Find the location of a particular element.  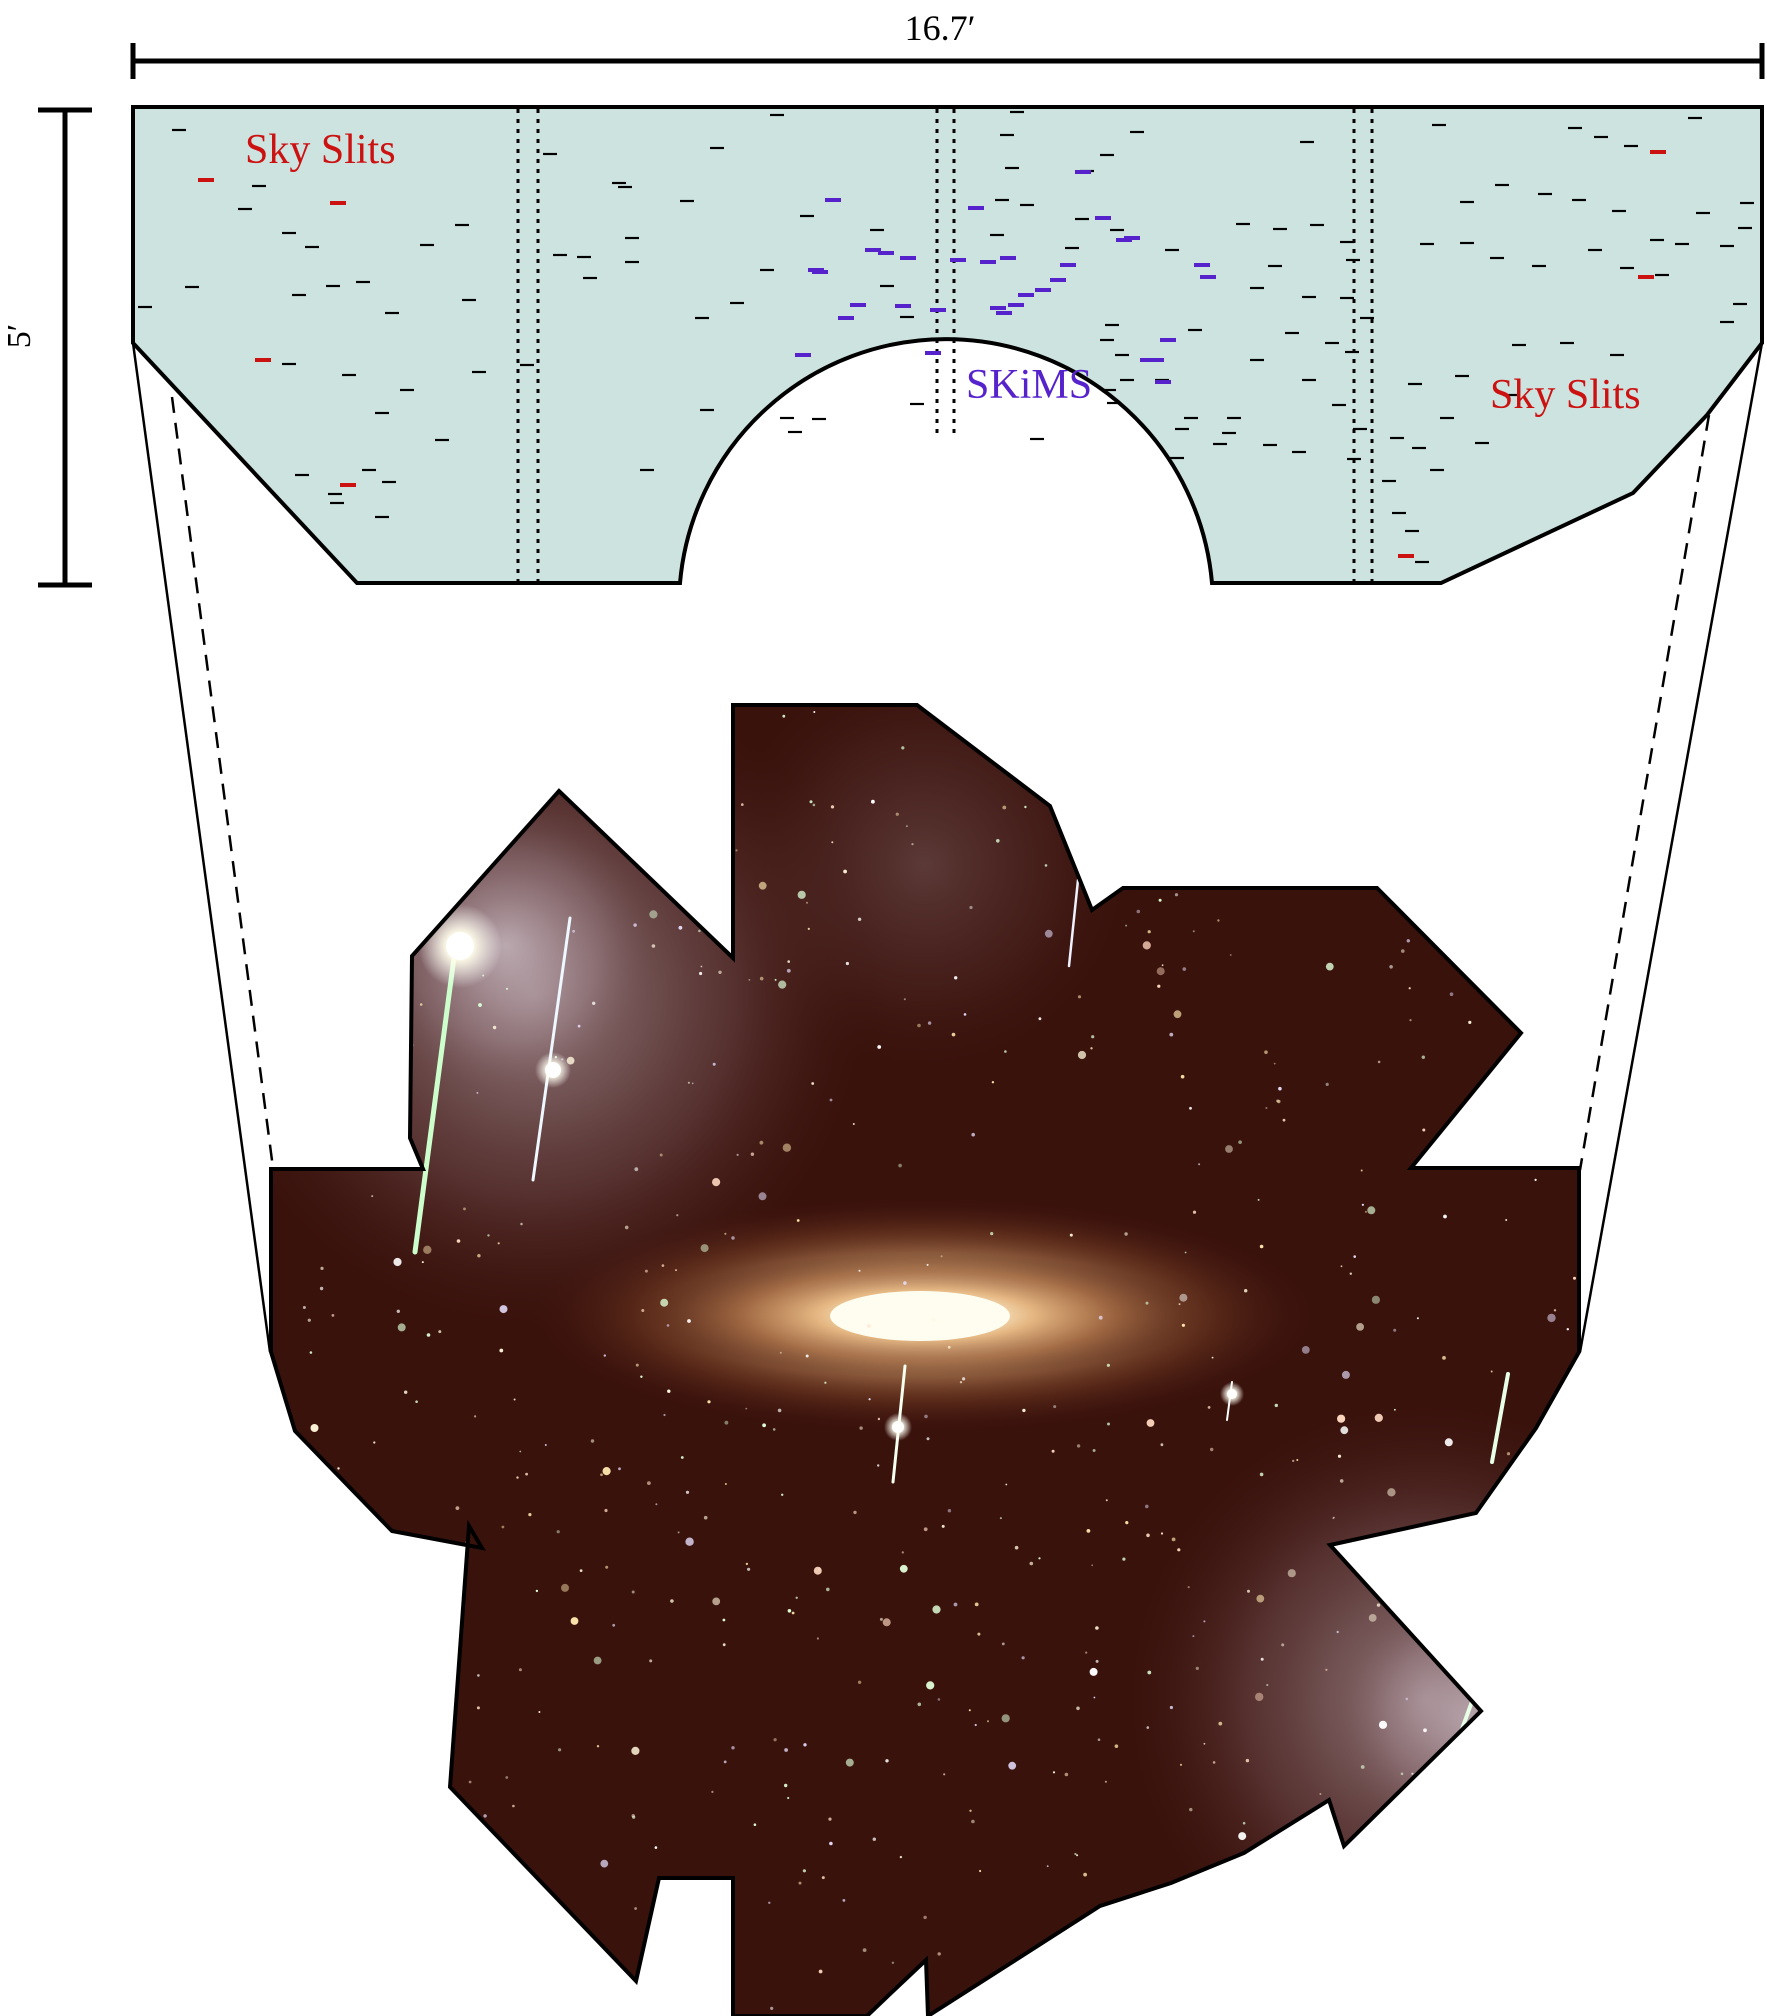

chip-gap-lines is located at coordinates (945, 345).